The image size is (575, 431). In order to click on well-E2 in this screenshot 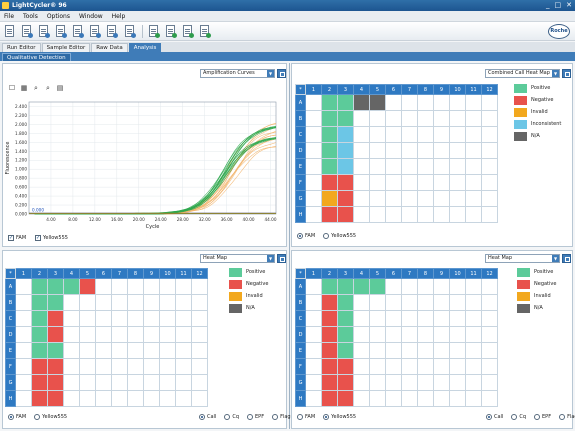, I will do `click(39, 350)`.